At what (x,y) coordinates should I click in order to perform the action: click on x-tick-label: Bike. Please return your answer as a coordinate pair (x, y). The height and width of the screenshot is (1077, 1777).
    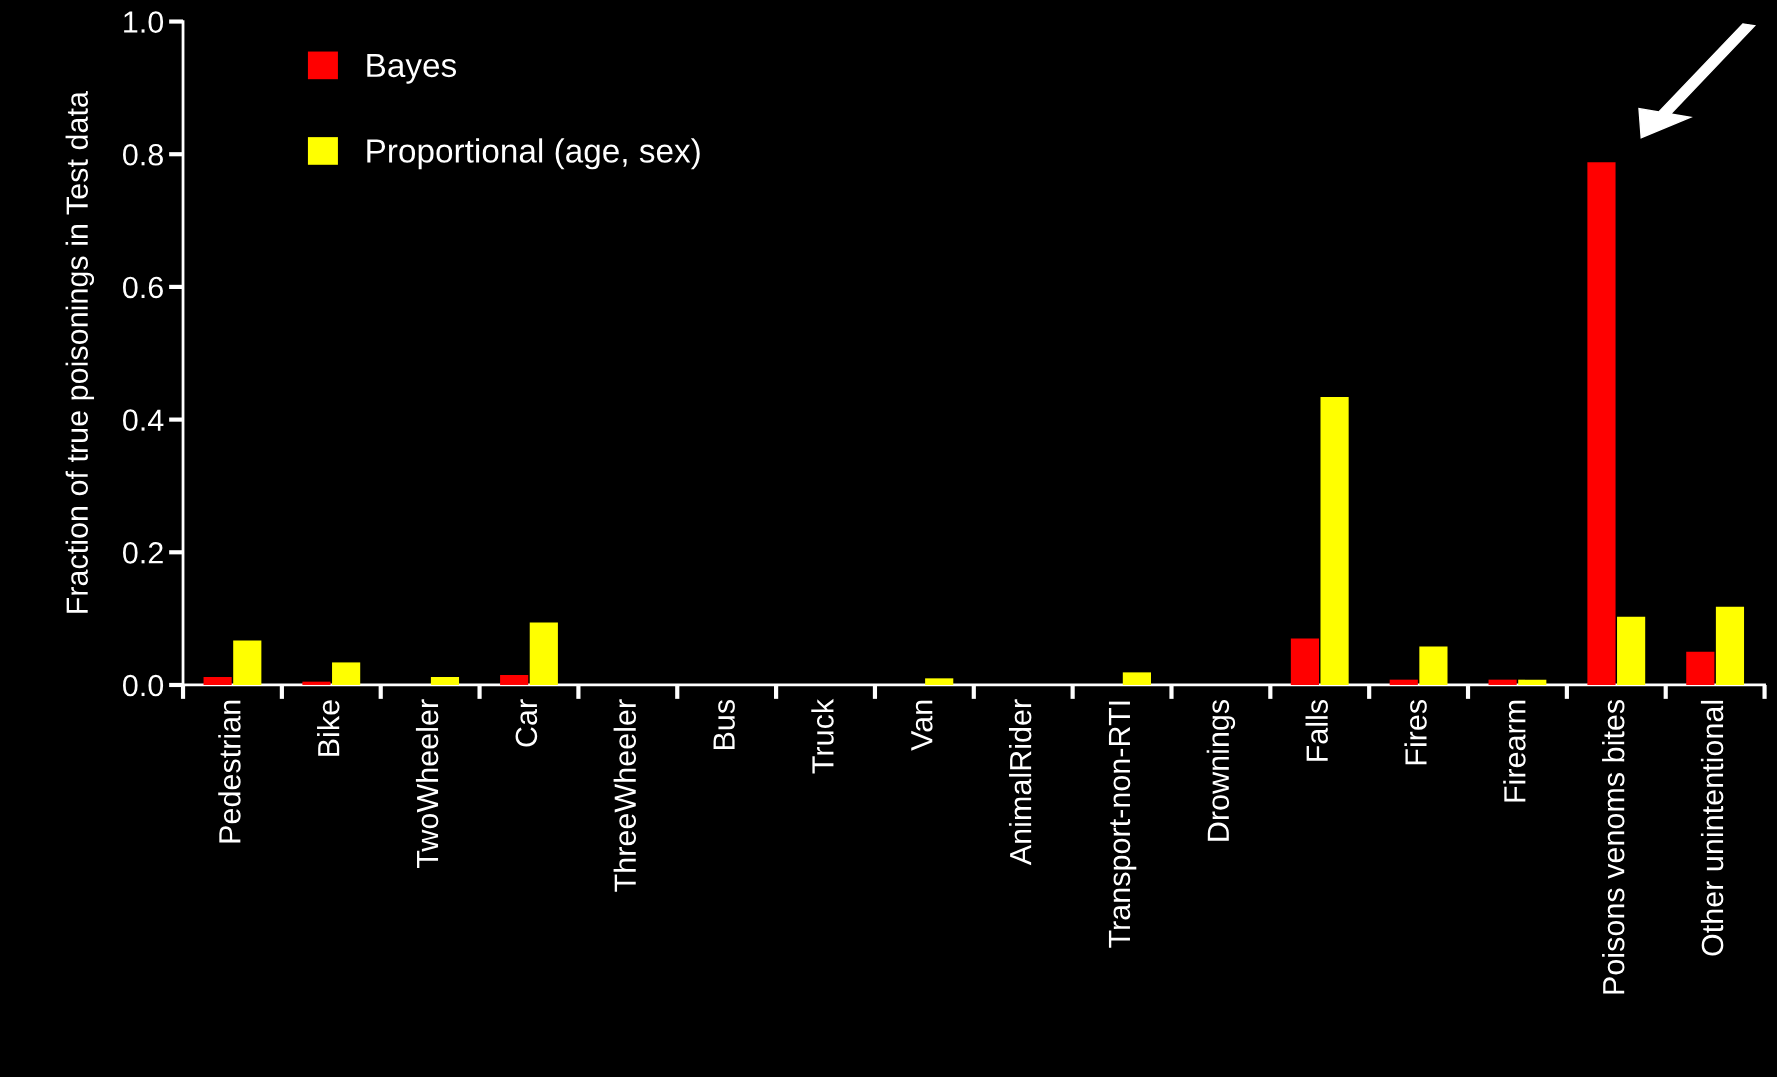
    Looking at the image, I should click on (328, 728).